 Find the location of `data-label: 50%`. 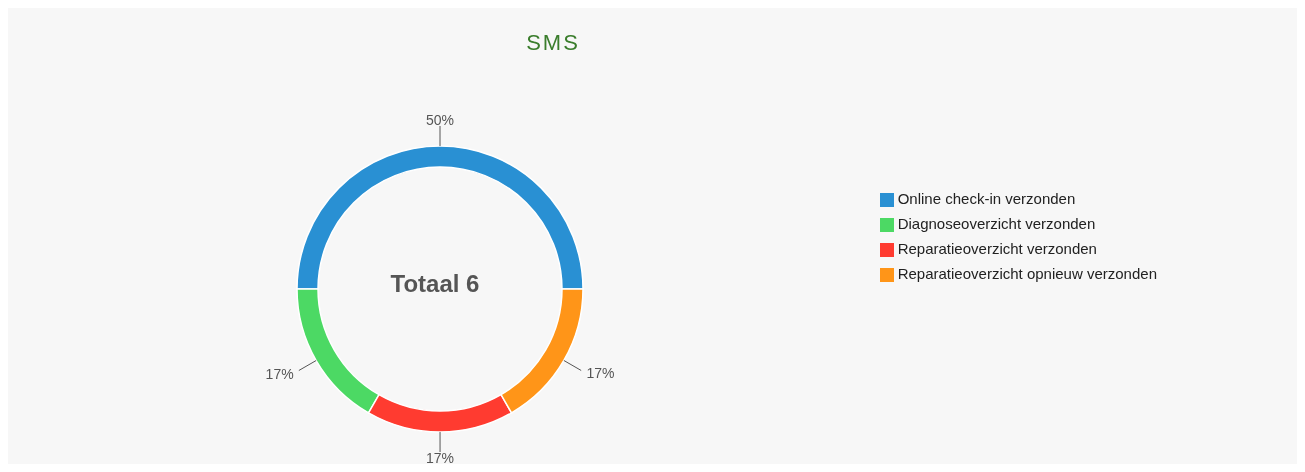

data-label: 50% is located at coordinates (440, 120).